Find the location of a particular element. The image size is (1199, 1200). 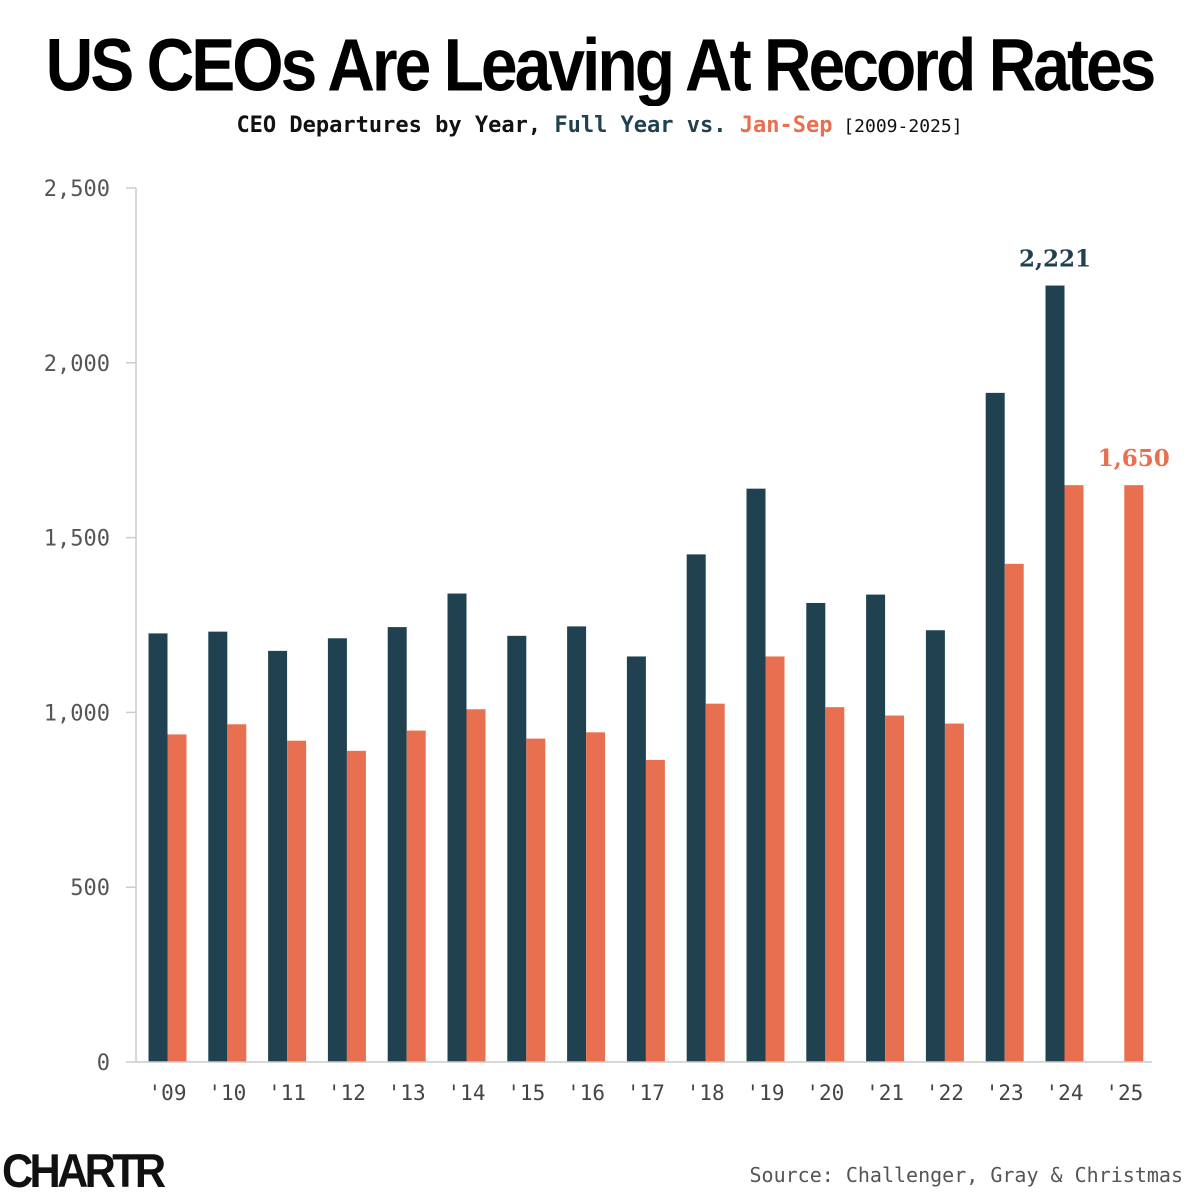

data-label: 1,650 is located at coordinates (1134, 458).